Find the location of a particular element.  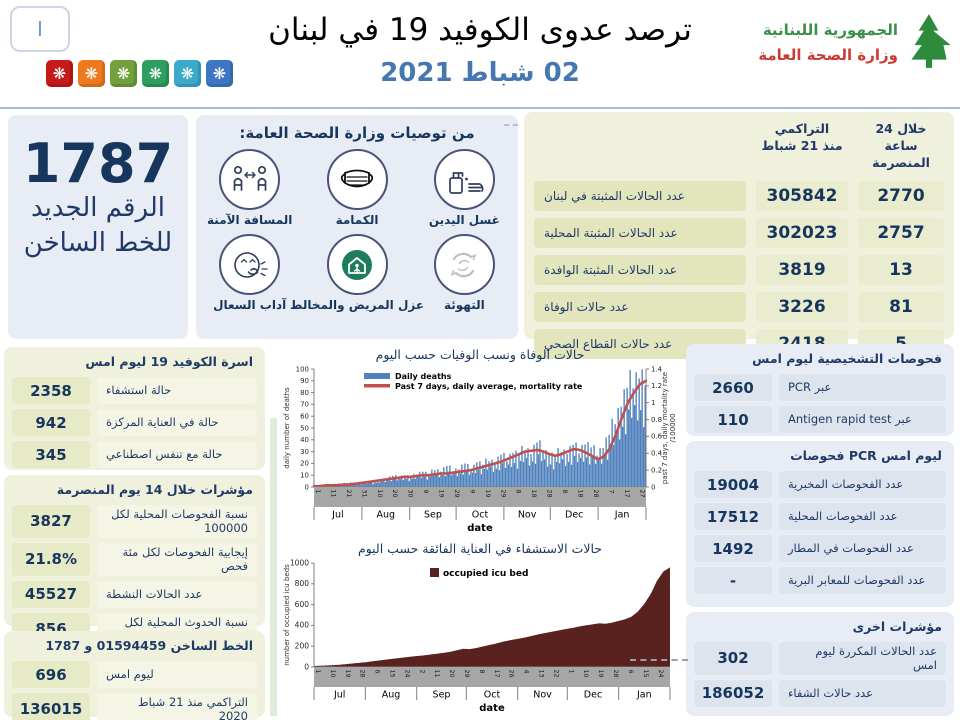

stat-label: التراكمي منذ 21 شباط 2020 is located at coordinates (177, 706).